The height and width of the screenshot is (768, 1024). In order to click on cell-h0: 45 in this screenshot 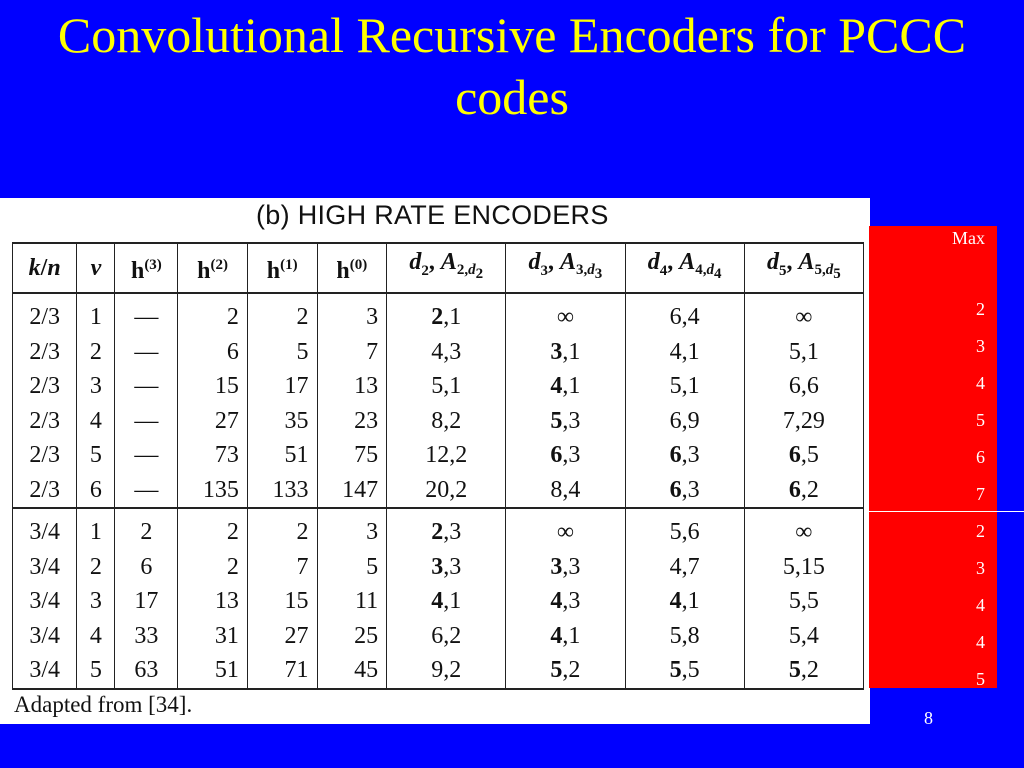, I will do `click(352, 671)`.